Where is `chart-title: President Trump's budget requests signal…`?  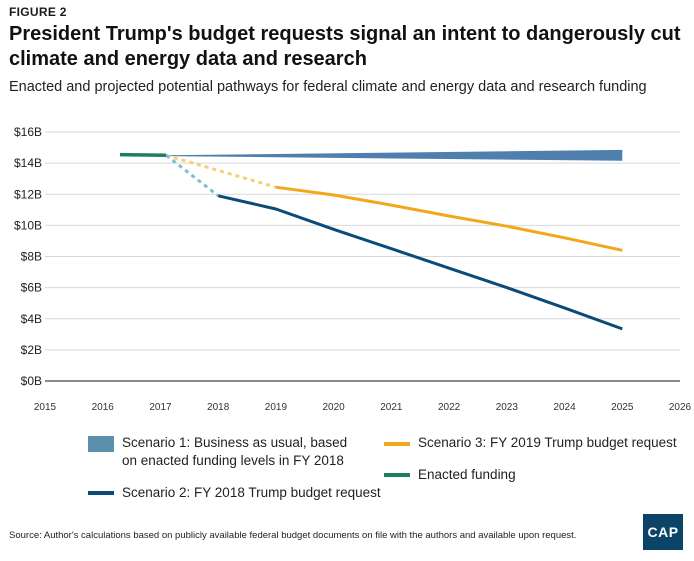 chart-title: President Trump's budget requests signal… is located at coordinates (345, 46).